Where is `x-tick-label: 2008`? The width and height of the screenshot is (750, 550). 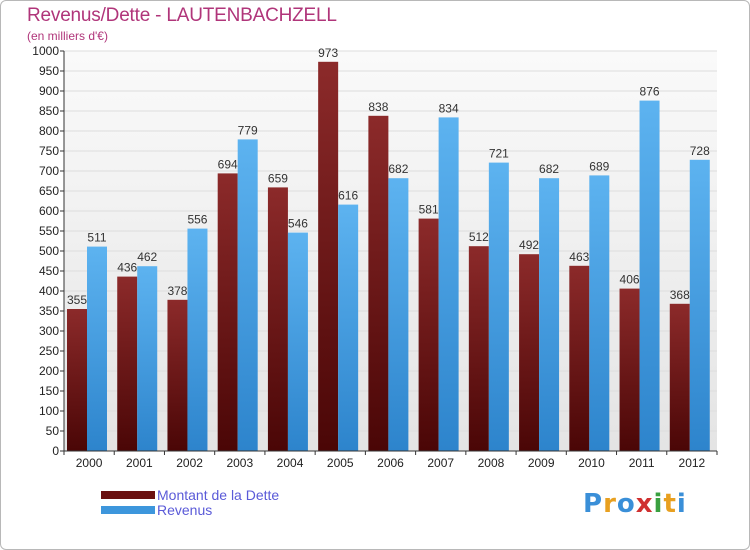
x-tick-label: 2008 is located at coordinates (491, 463).